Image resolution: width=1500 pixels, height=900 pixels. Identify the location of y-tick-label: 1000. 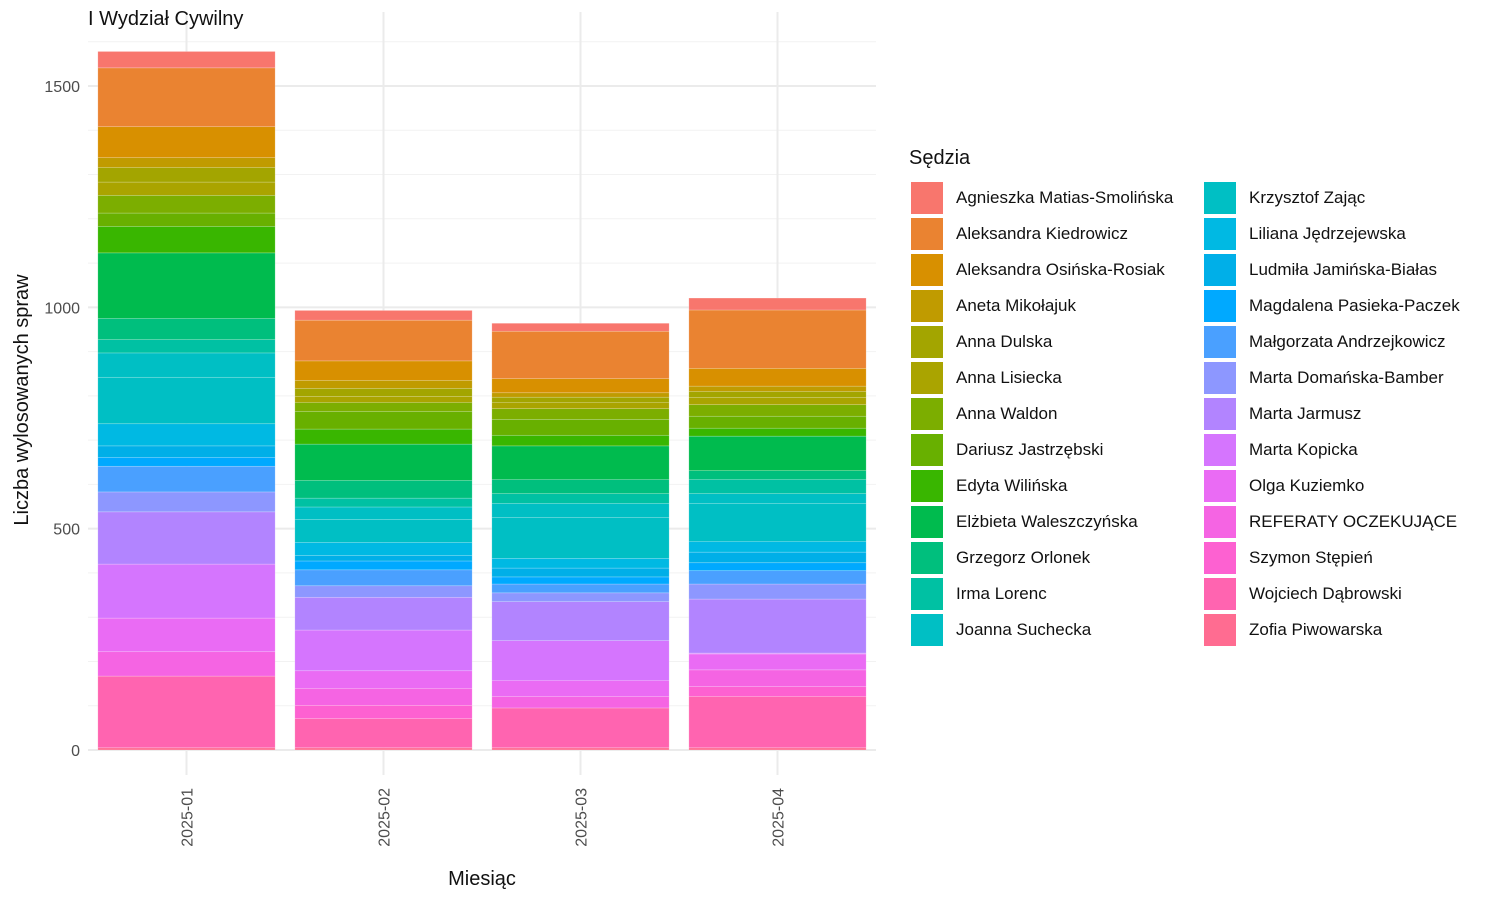
(62, 308).